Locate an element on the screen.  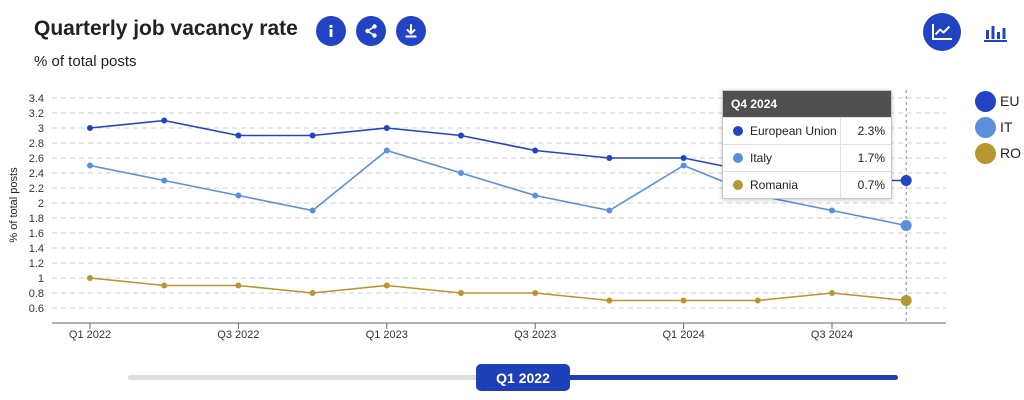
y-tick-label: 3.2 is located at coordinates (36, 114).